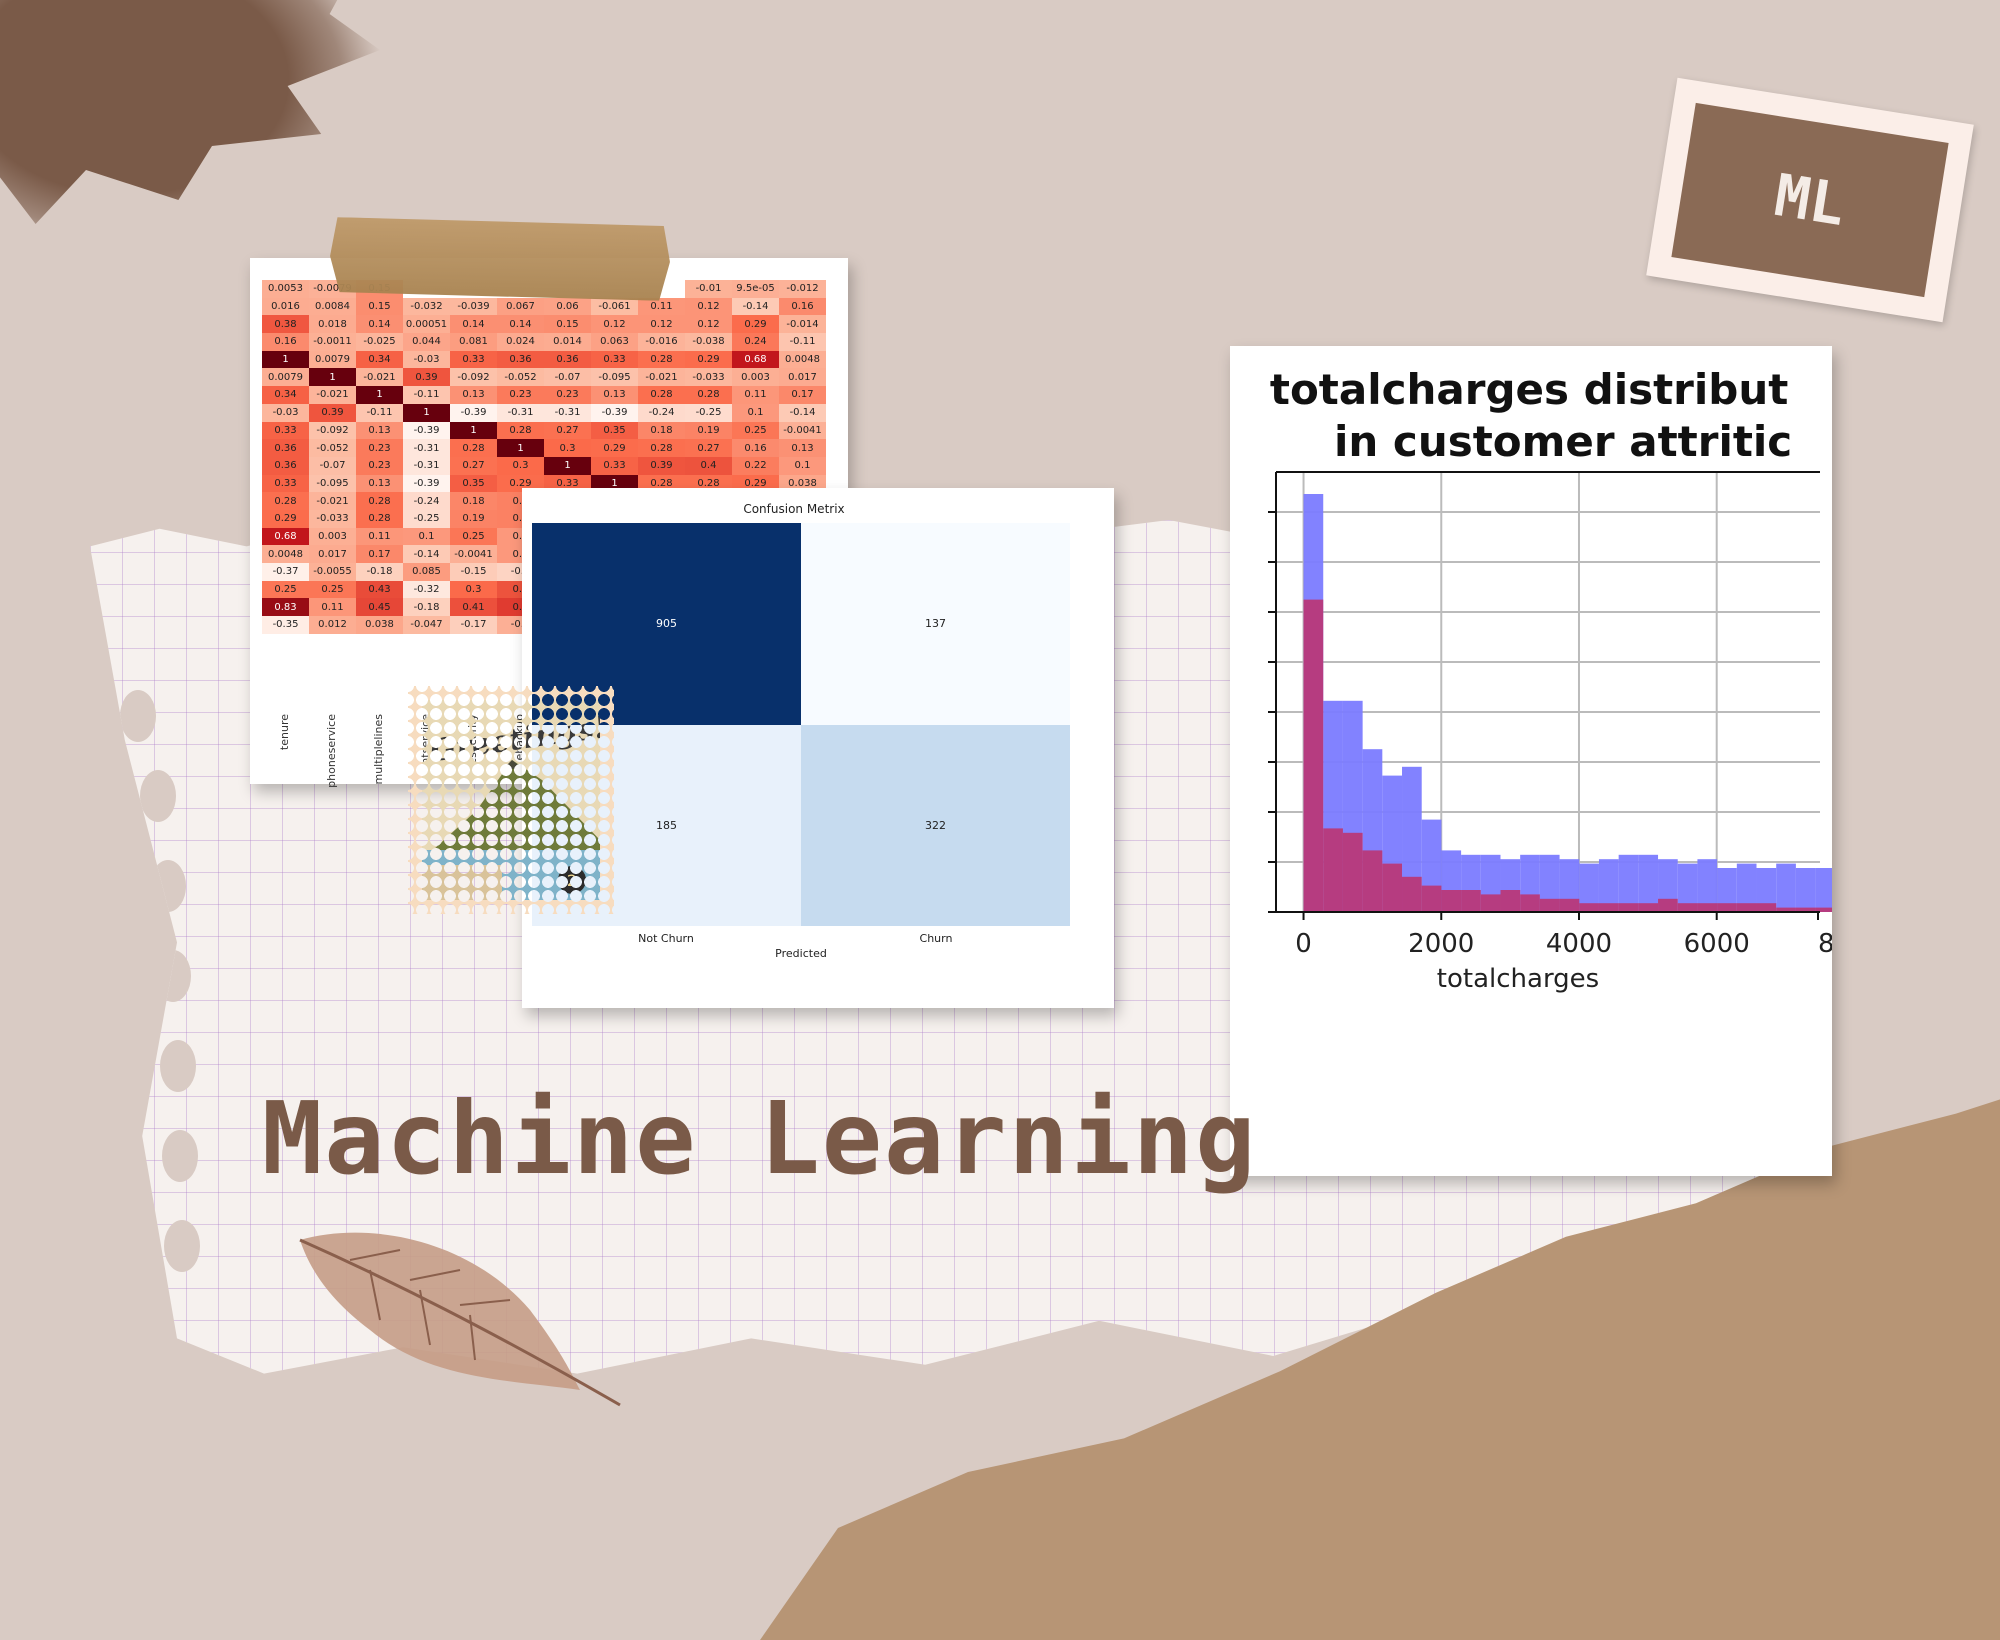 This screenshot has height=1640, width=2000. What do you see at coordinates (708, 448) in the screenshot?
I see `heatmap-cell: 0.27` at bounding box center [708, 448].